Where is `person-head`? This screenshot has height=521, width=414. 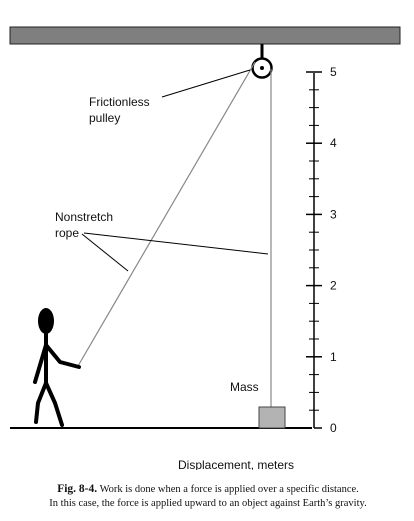 person-head is located at coordinates (46, 321).